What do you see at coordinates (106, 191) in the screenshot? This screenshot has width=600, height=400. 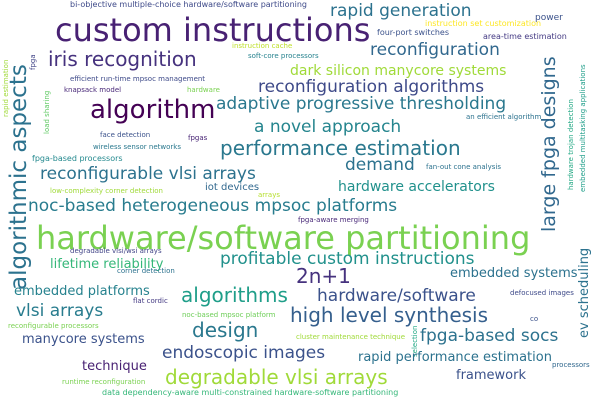 I see `word-low-complexity-corner-detection: low-complexity corner detection` at bounding box center [106, 191].